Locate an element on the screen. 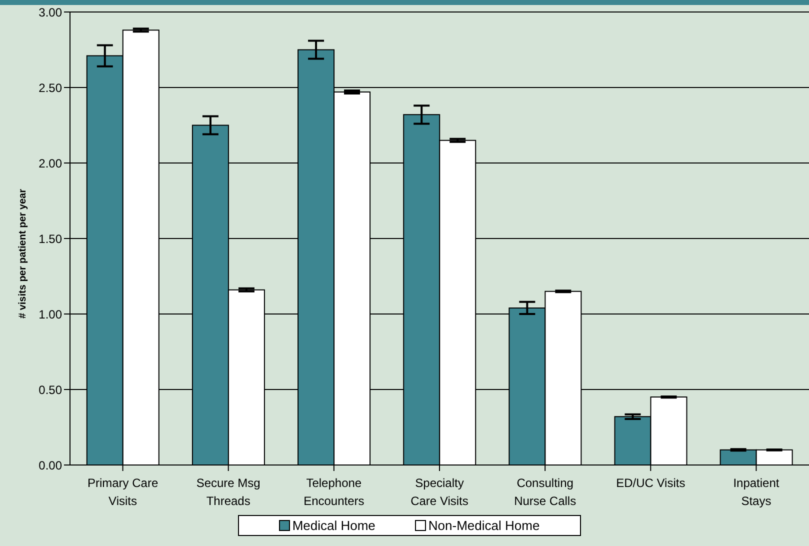  y-tick-label: 1.00 is located at coordinates (50, 314).